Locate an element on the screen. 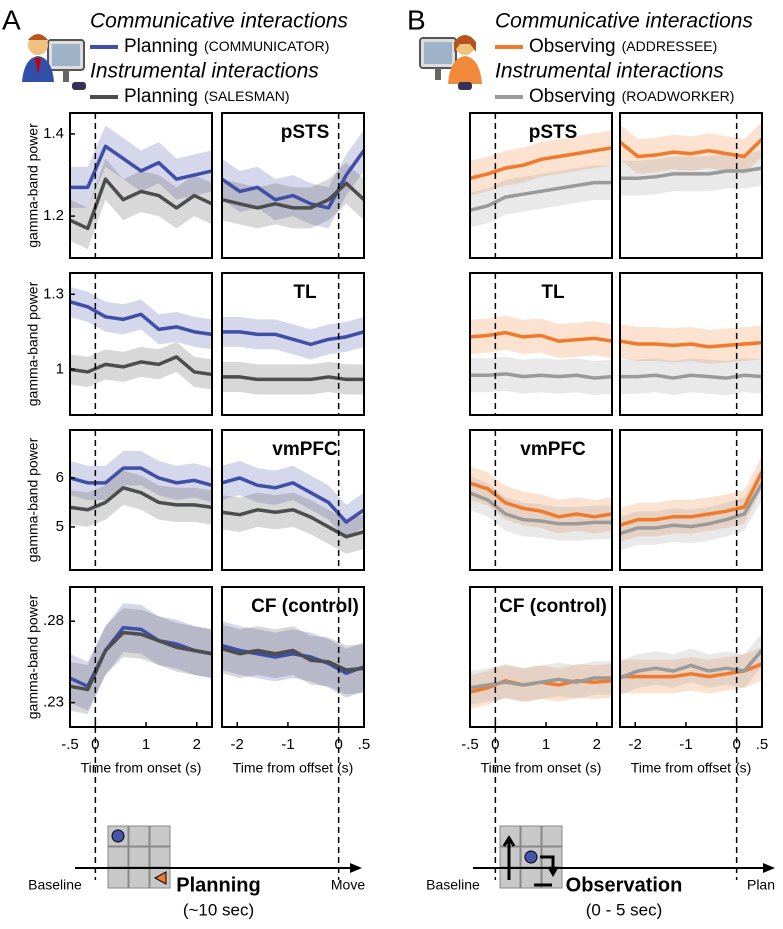 The image size is (783, 929). timeline-phase: Observation is located at coordinates (624, 885).